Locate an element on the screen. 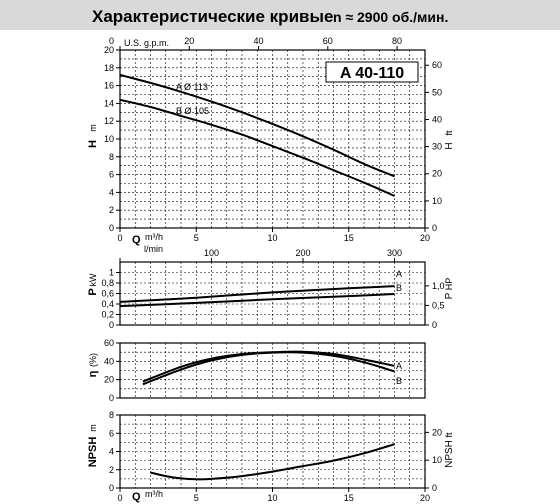 The height and width of the screenshot is (504, 560). y2-axis-unit-p: HP is located at coordinates (449, 284).